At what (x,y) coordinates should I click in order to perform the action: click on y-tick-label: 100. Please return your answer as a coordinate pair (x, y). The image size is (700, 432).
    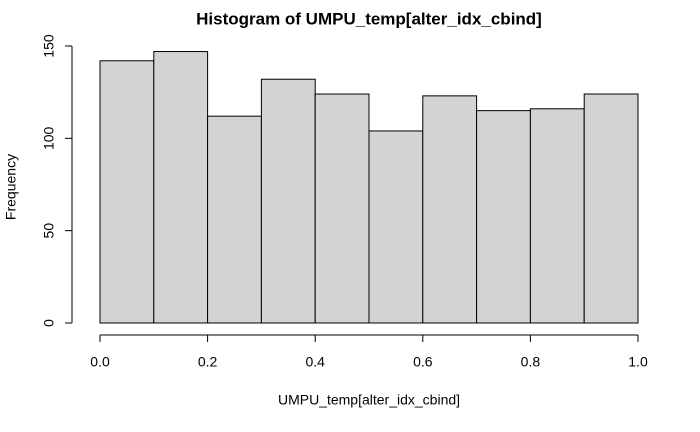
    Looking at the image, I should click on (49, 138).